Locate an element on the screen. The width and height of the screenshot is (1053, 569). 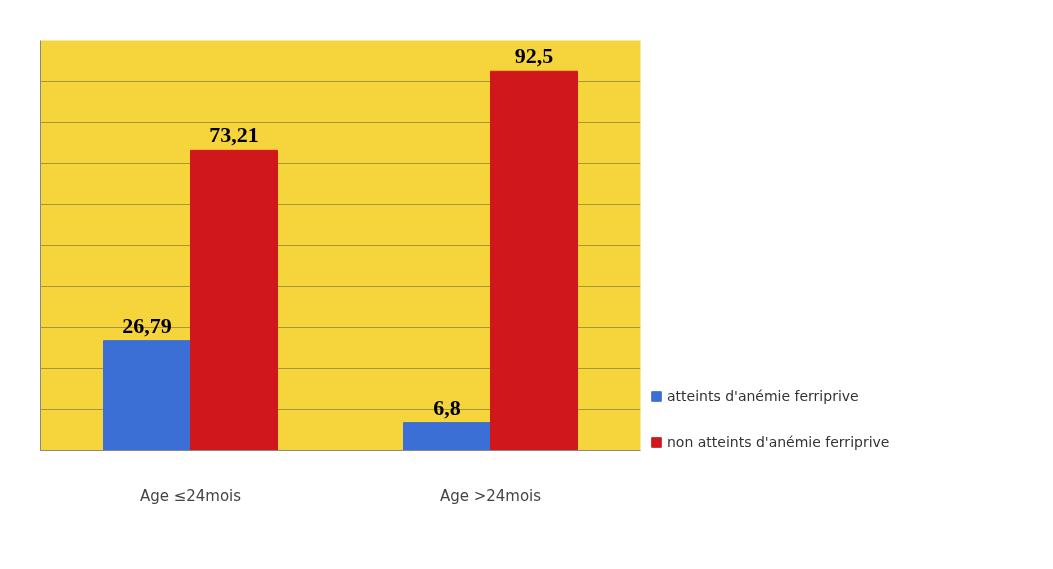
legend-label: non atteints d'anémie ferriprive is located at coordinates (778, 442).